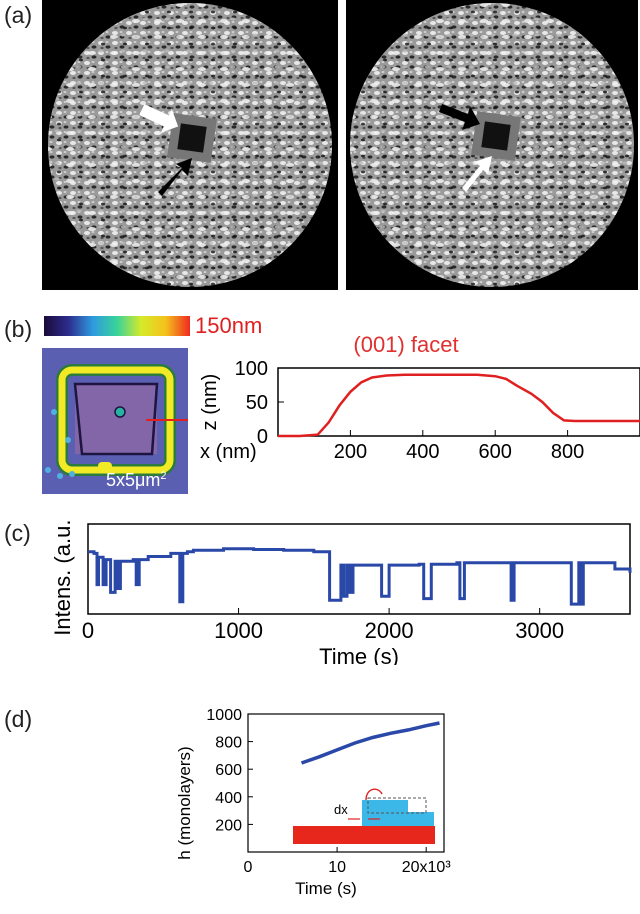  Describe the element at coordinates (228, 452) in the screenshot. I see `profile-xlabel: x (nm)` at that location.